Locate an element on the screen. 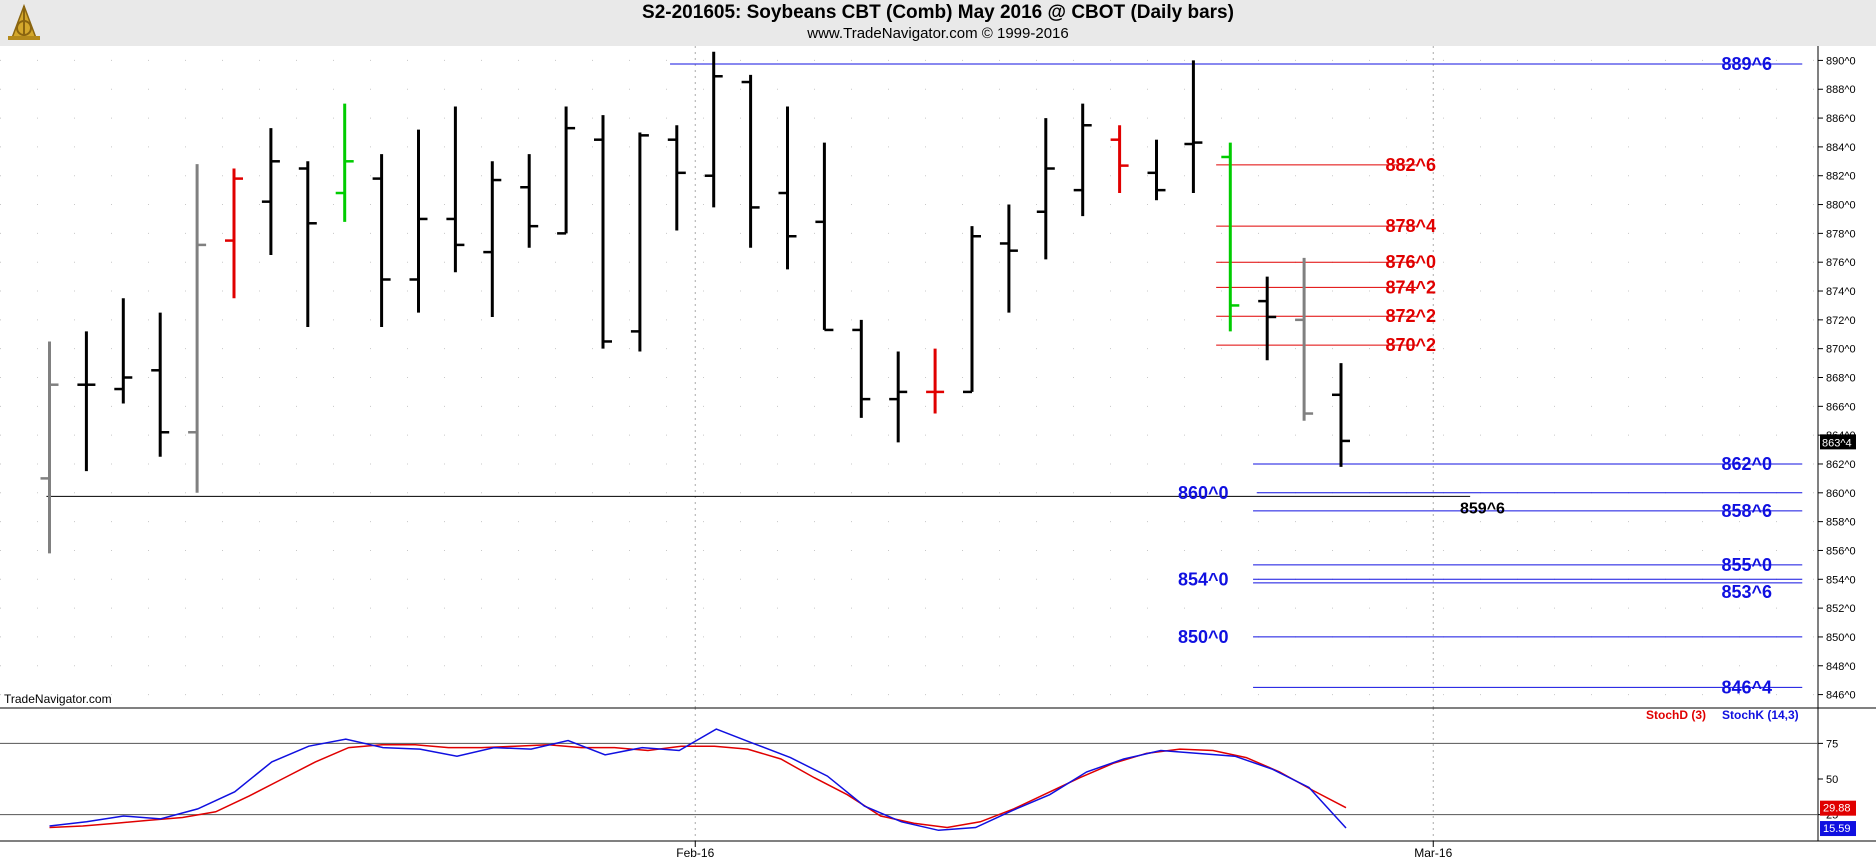 The width and height of the screenshot is (1876, 863). level-label: 874^2 is located at coordinates (1410, 287).